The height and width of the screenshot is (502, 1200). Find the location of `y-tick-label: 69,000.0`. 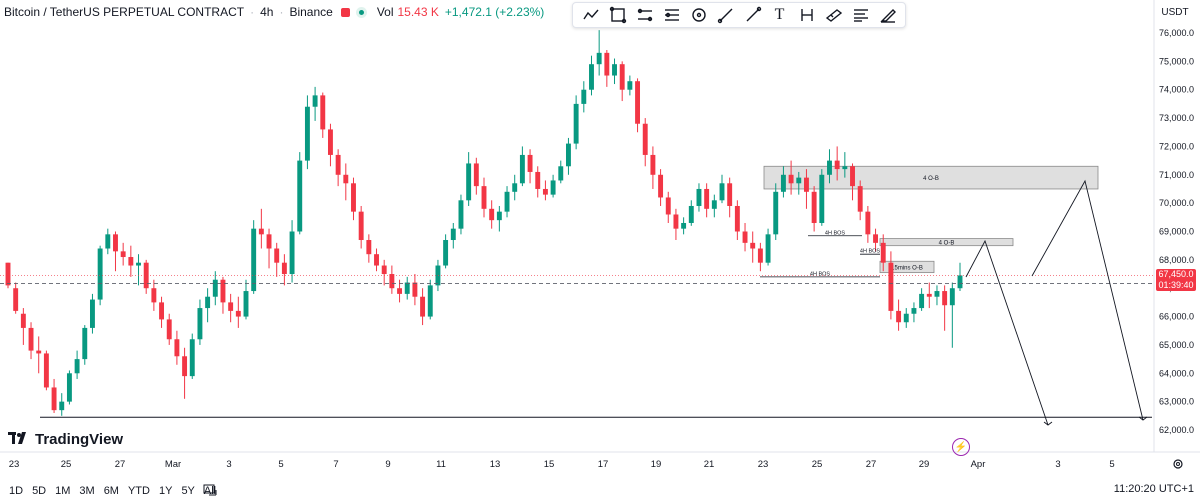

y-tick-label: 69,000.0 is located at coordinates (1176, 232).